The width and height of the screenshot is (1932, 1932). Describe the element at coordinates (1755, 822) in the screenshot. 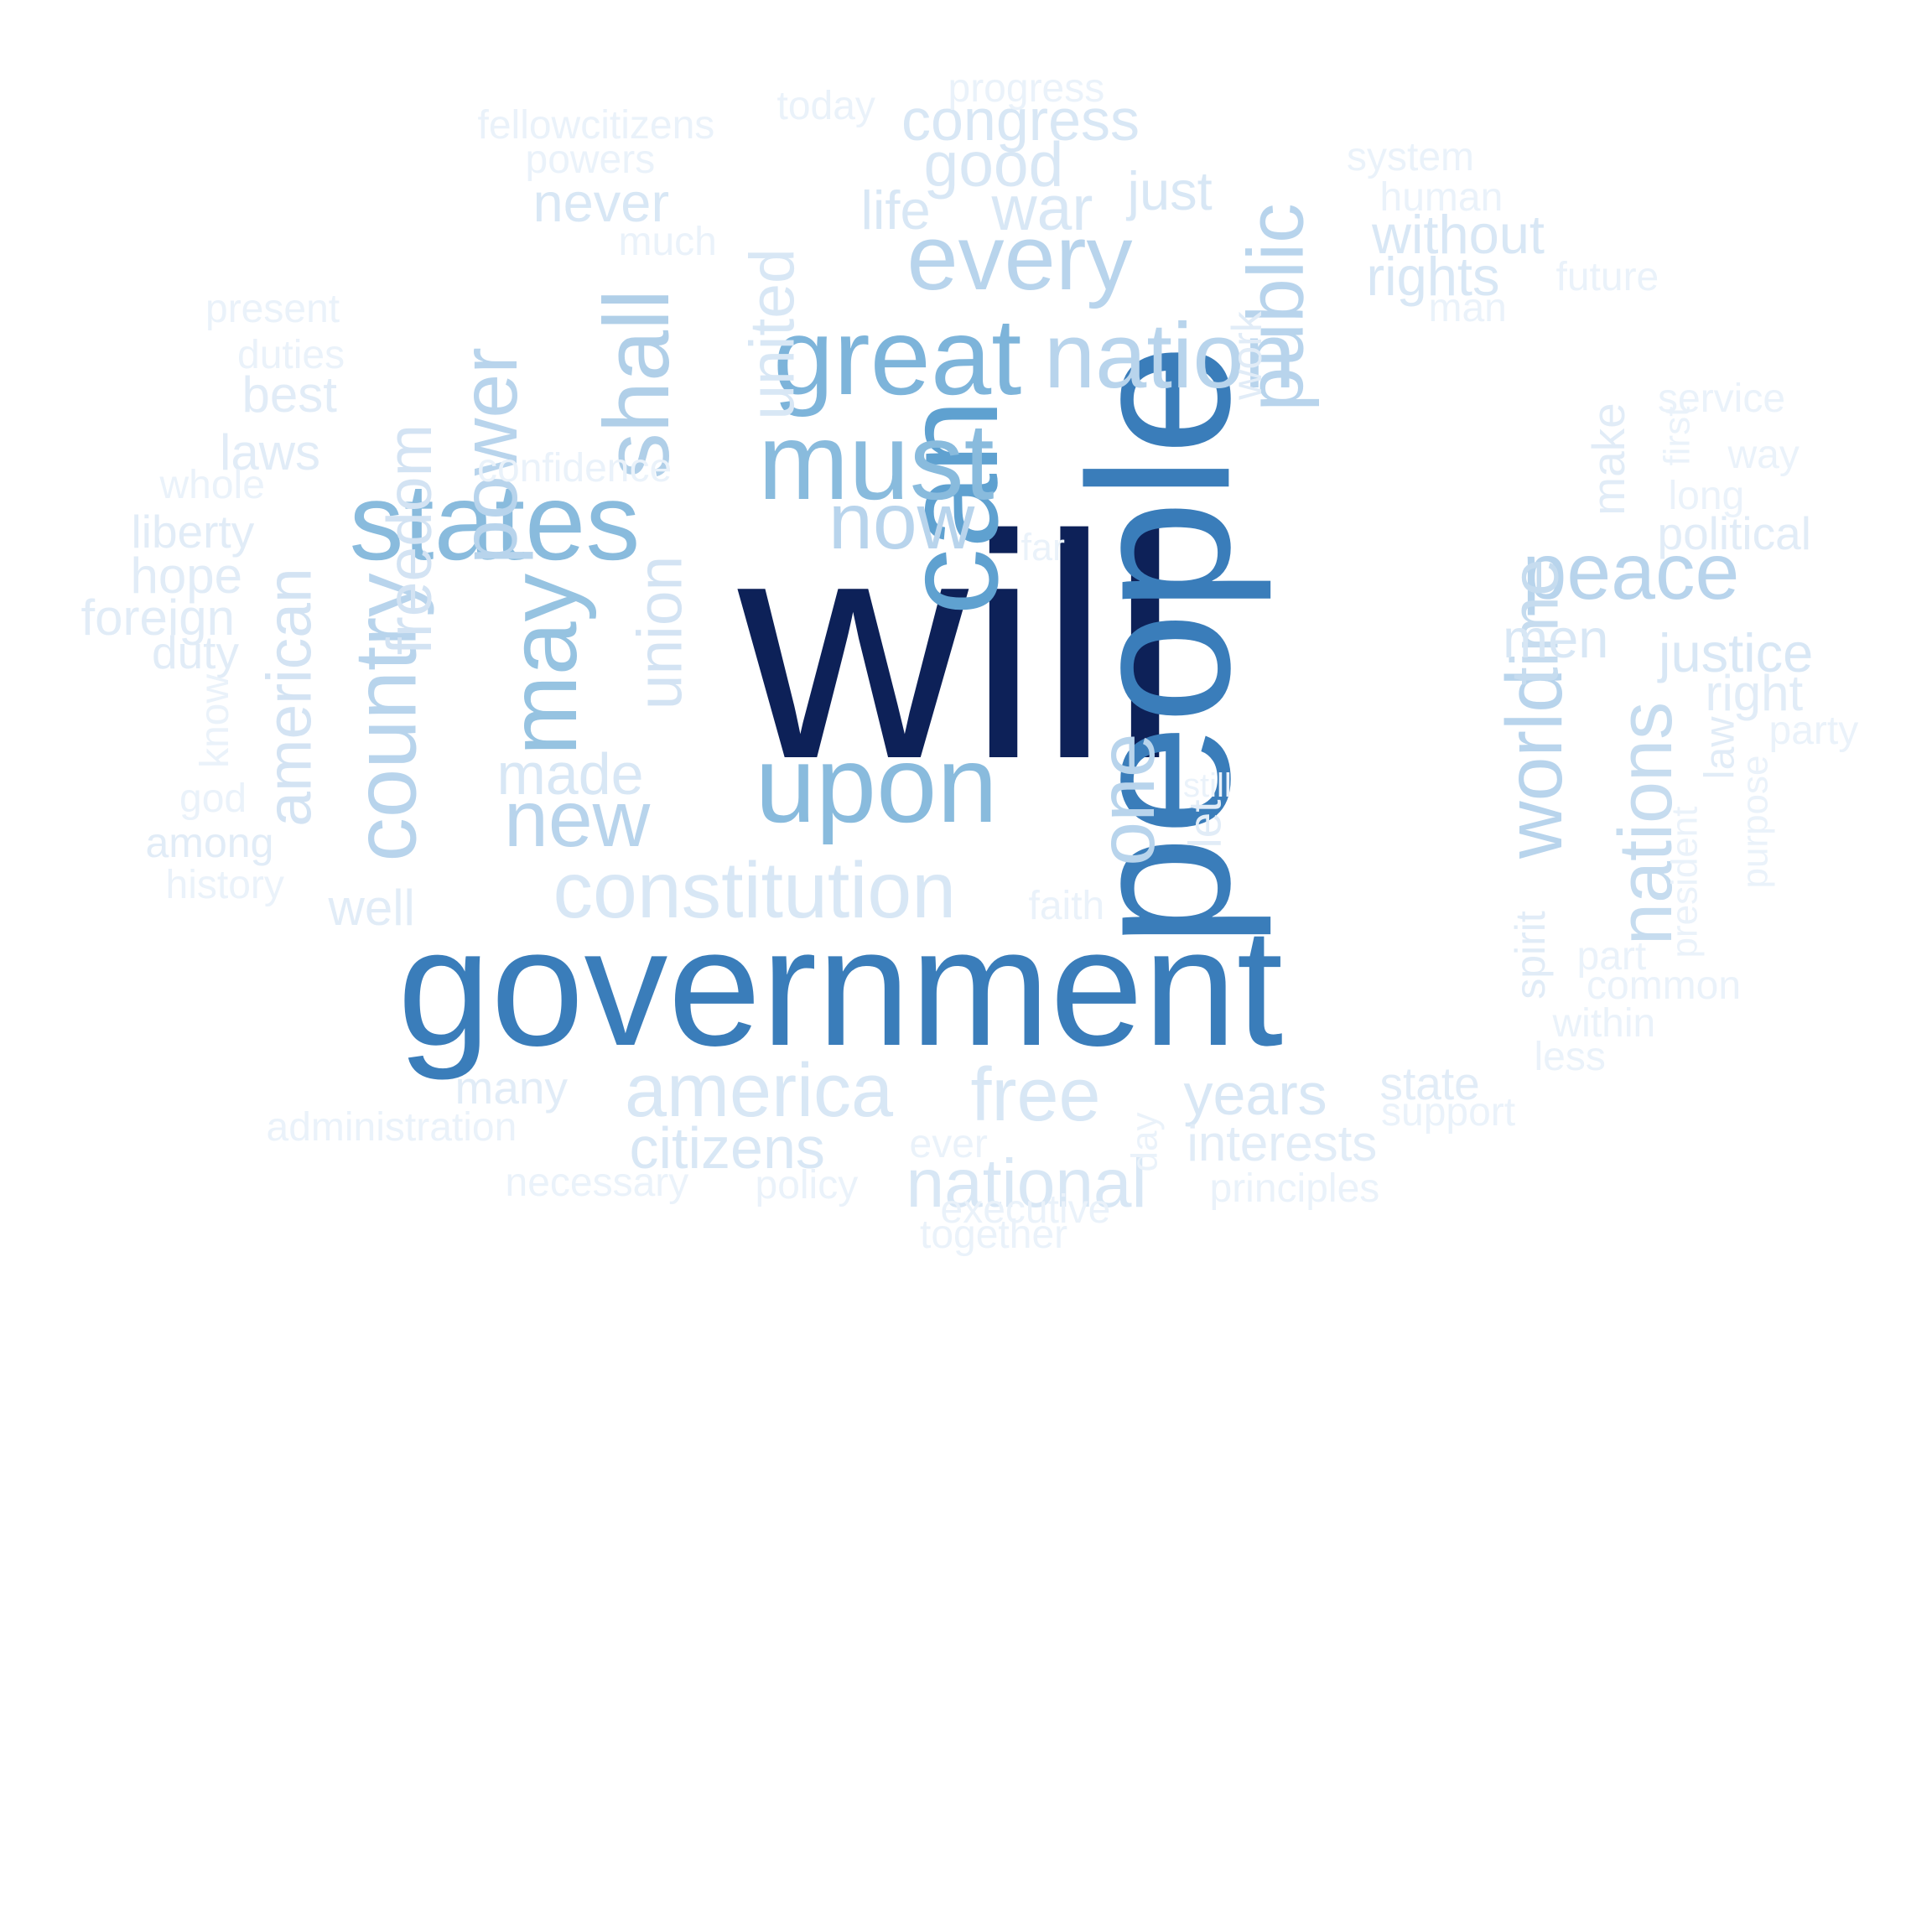

I see `word-purpose: purpose` at that location.